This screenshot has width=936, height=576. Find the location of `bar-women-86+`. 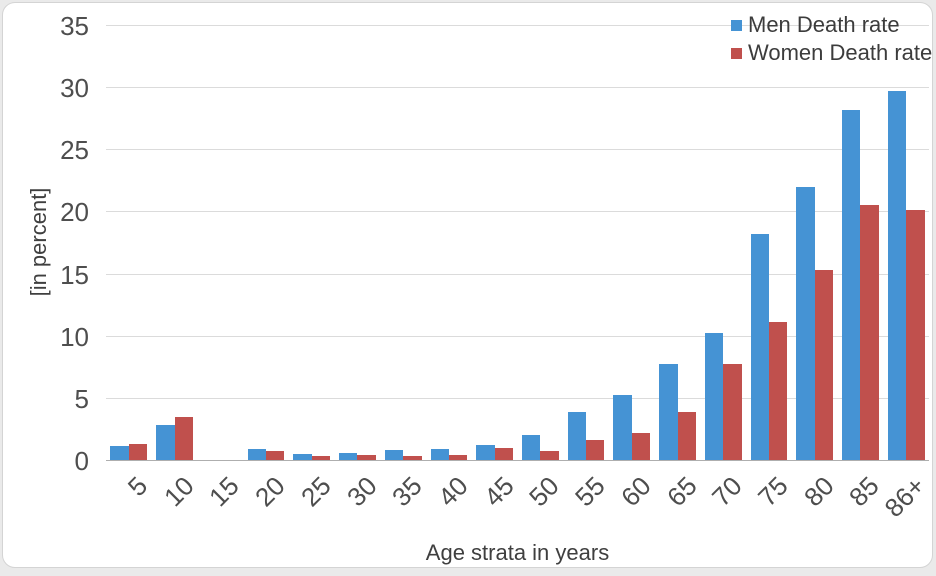

bar-women-86+ is located at coordinates (915, 335).